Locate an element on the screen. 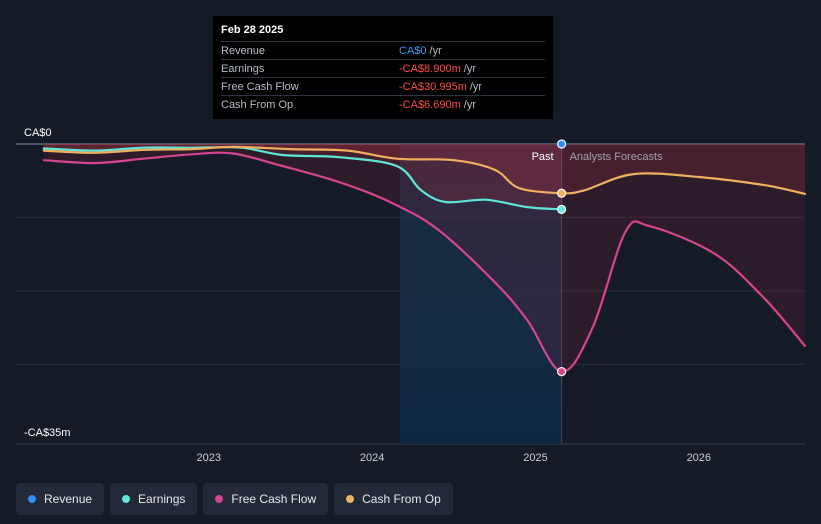 Image resolution: width=821 pixels, height=524 pixels. x-tick-label: 2024 is located at coordinates (372, 458).